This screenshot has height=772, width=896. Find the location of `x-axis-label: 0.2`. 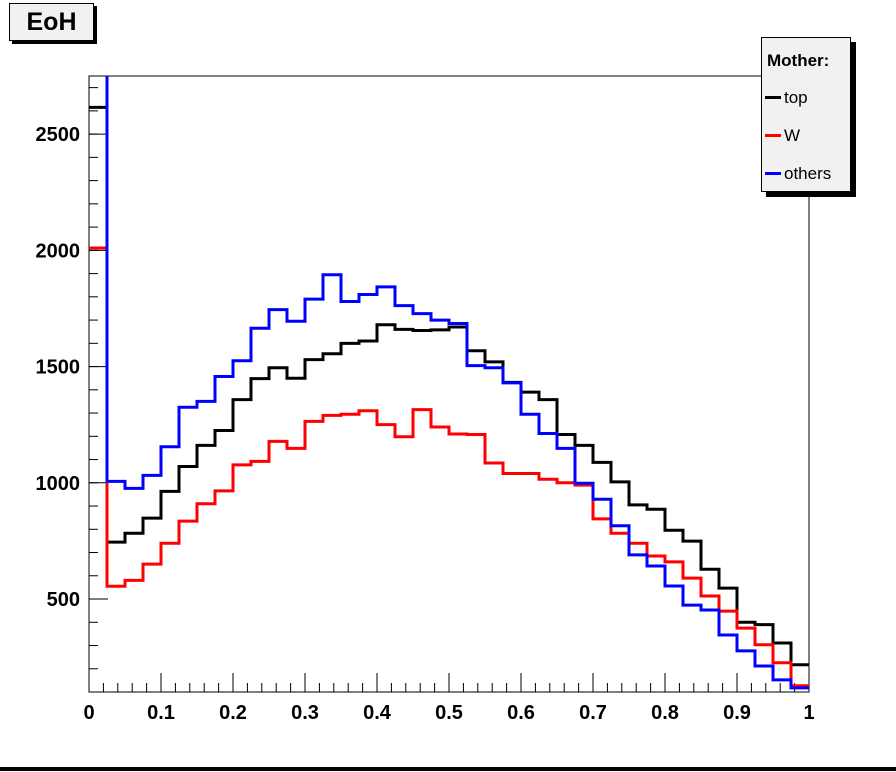

x-axis-label: 0.2 is located at coordinates (233, 713).